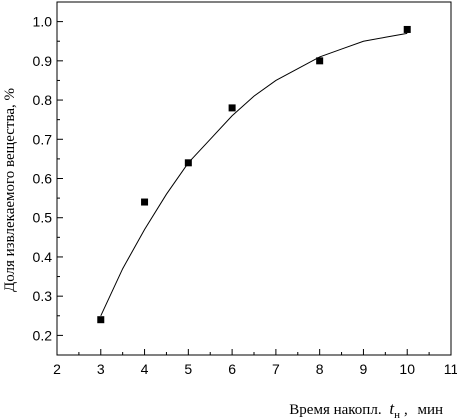 This screenshot has height=420, width=457. I want to click on x-axis-label-unit: мин, so click(430, 410).